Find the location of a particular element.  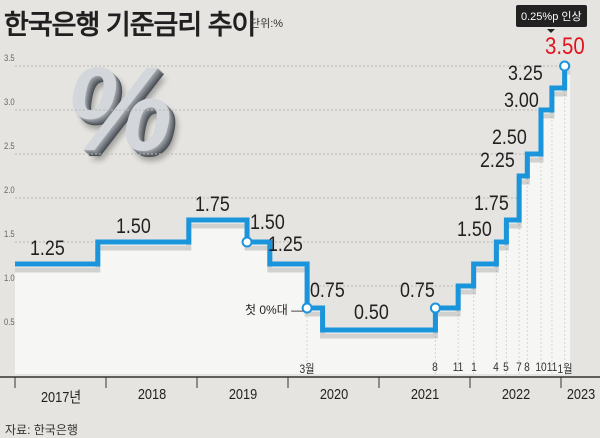

year-label: 2022 is located at coordinates (515, 394).